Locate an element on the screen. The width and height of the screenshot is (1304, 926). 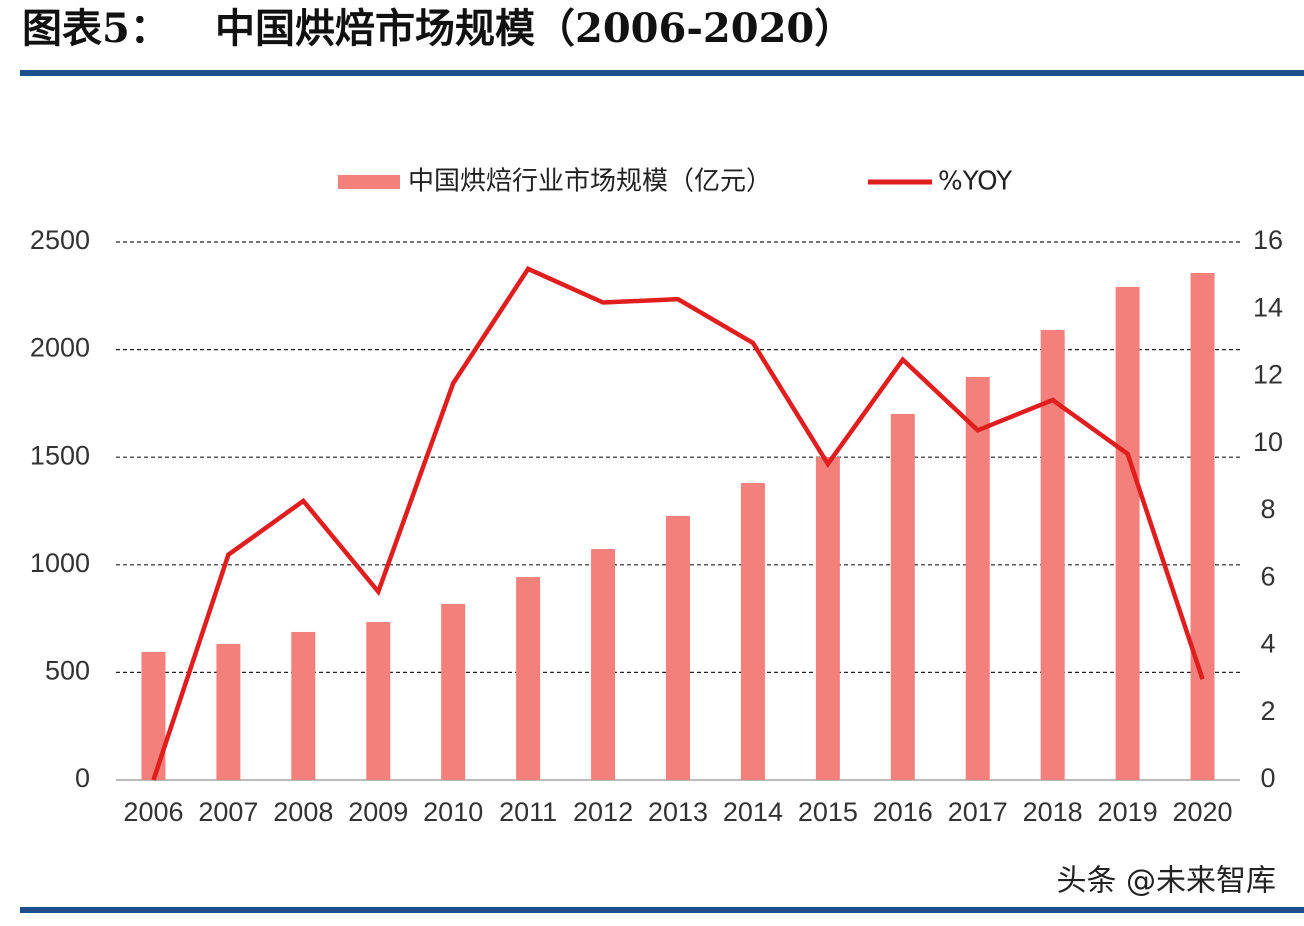
x-tick-label: 2020 is located at coordinates (1202, 812).